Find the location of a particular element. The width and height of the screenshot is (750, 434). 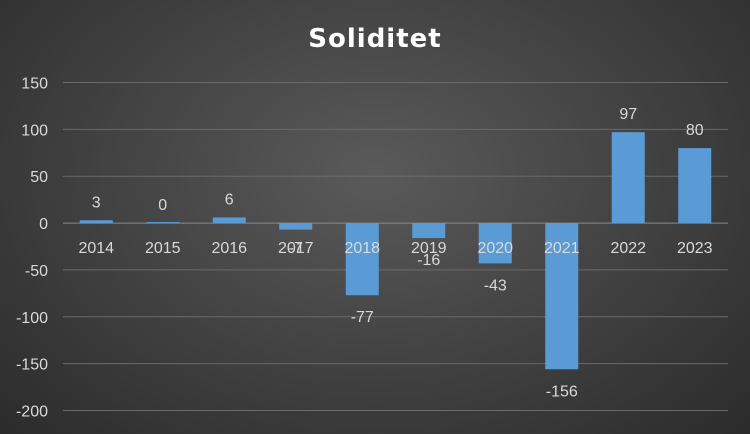

data-label: 0 is located at coordinates (162, 205).